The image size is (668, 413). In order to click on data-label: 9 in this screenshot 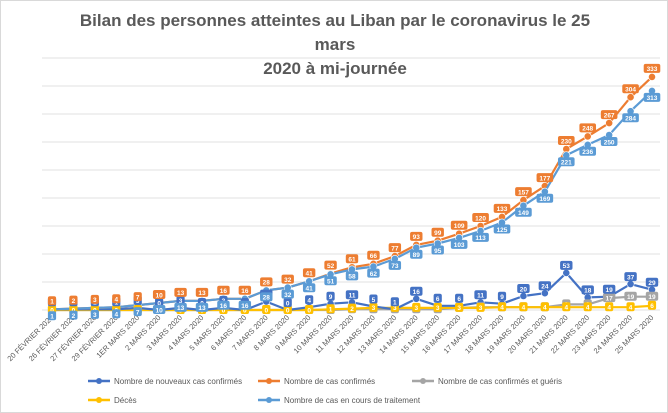, I will do `click(331, 297)`.